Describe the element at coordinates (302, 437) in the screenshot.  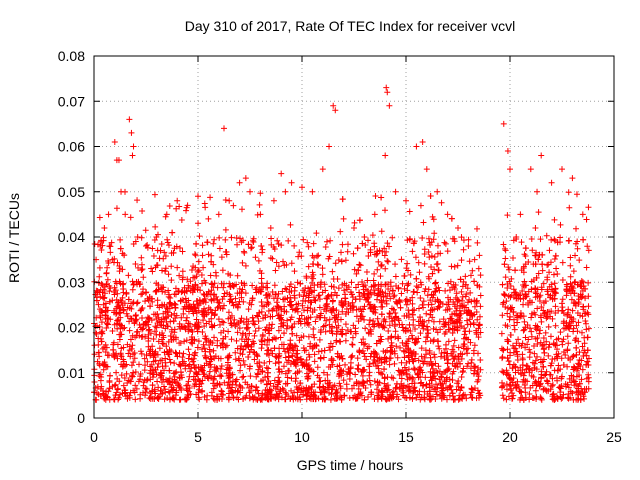
I see `x-tick-label: 10` at that location.